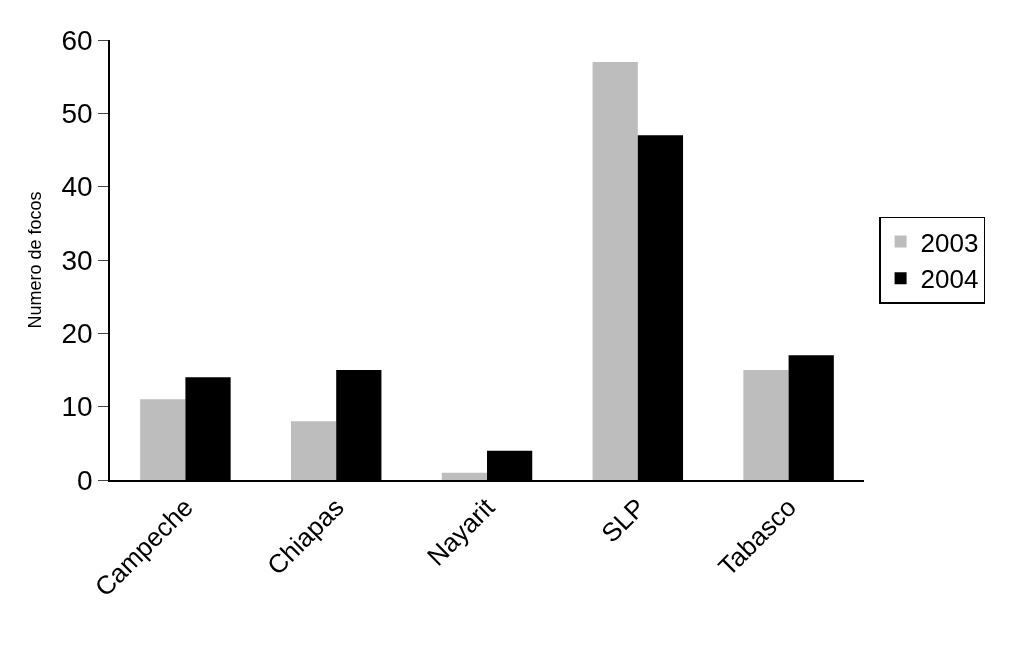  Describe the element at coordinates (949, 279) in the screenshot. I see `legend-label: 2004` at that location.